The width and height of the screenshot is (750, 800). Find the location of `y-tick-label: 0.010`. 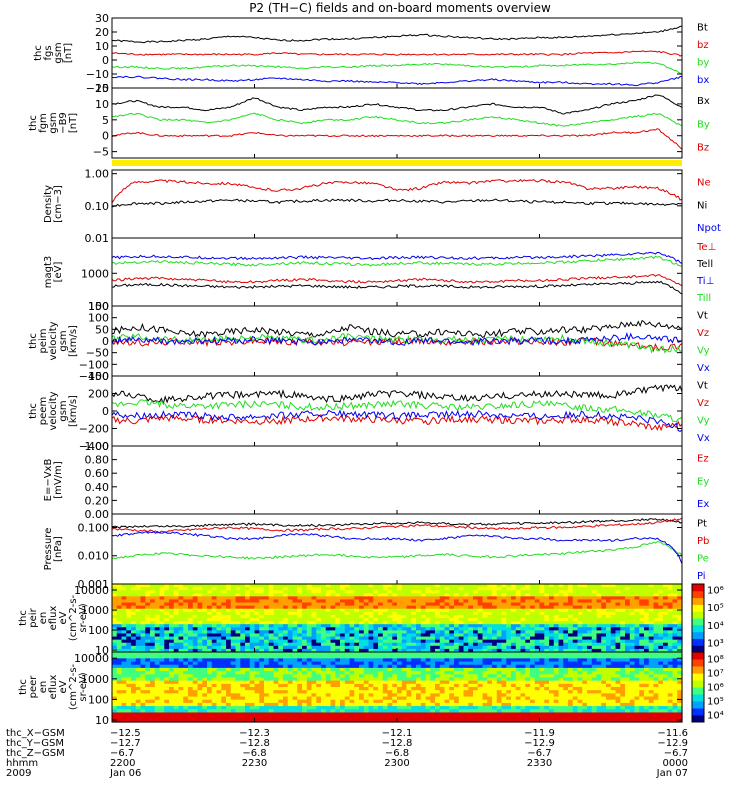

y-tick-label: 0.010 is located at coordinates (94, 556).